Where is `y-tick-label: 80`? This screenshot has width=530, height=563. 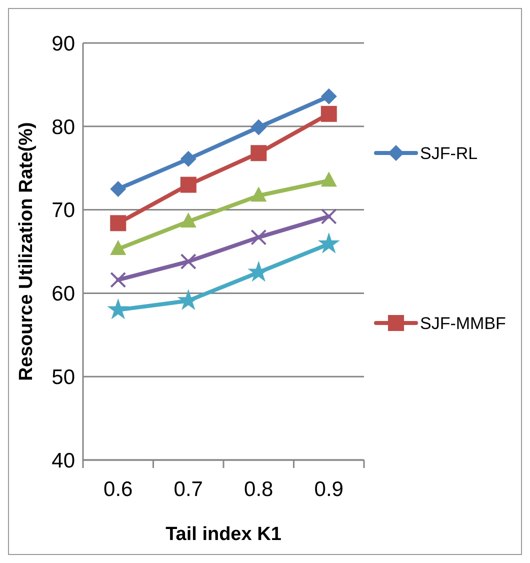 y-tick-label: 80 is located at coordinates (63, 127).